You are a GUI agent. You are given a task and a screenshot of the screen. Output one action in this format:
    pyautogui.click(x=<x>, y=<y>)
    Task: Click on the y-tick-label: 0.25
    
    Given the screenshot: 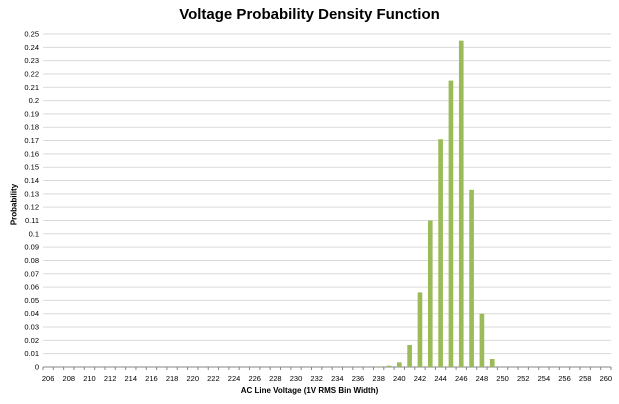 What is the action you would take?
    pyautogui.click(x=31, y=34)
    